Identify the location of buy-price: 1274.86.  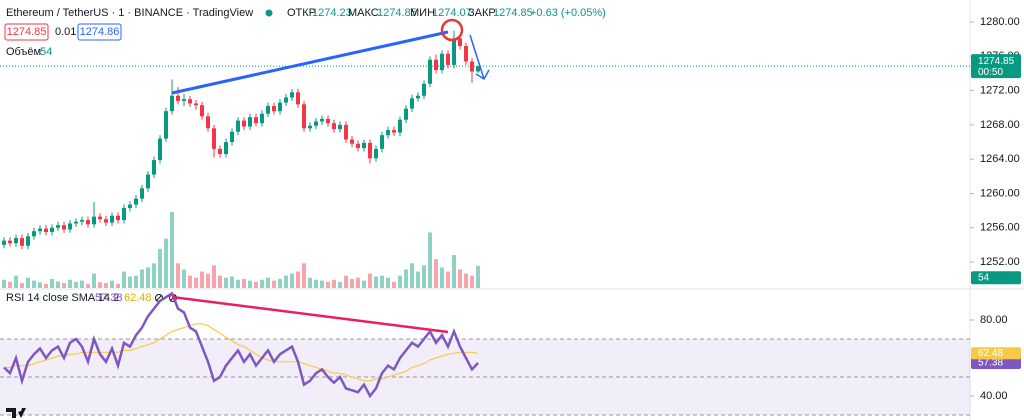
(100, 32).